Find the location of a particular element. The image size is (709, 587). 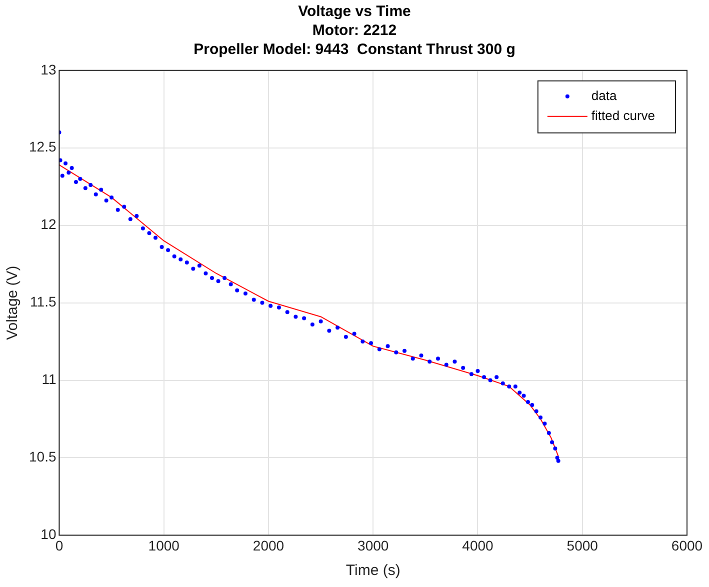

x-tick-label: 3000 is located at coordinates (373, 545).